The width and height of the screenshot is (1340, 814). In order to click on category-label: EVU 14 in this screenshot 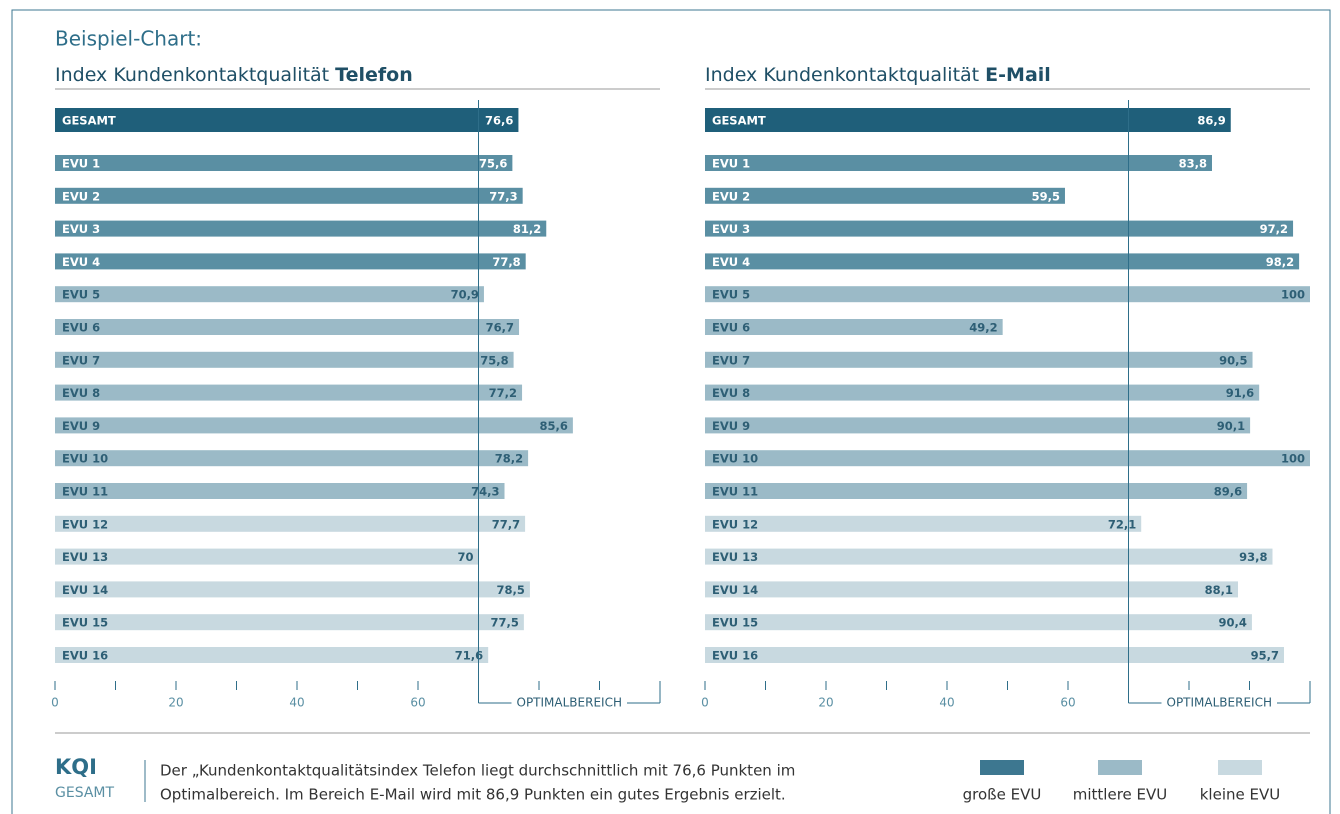, I will do `click(85, 590)`.